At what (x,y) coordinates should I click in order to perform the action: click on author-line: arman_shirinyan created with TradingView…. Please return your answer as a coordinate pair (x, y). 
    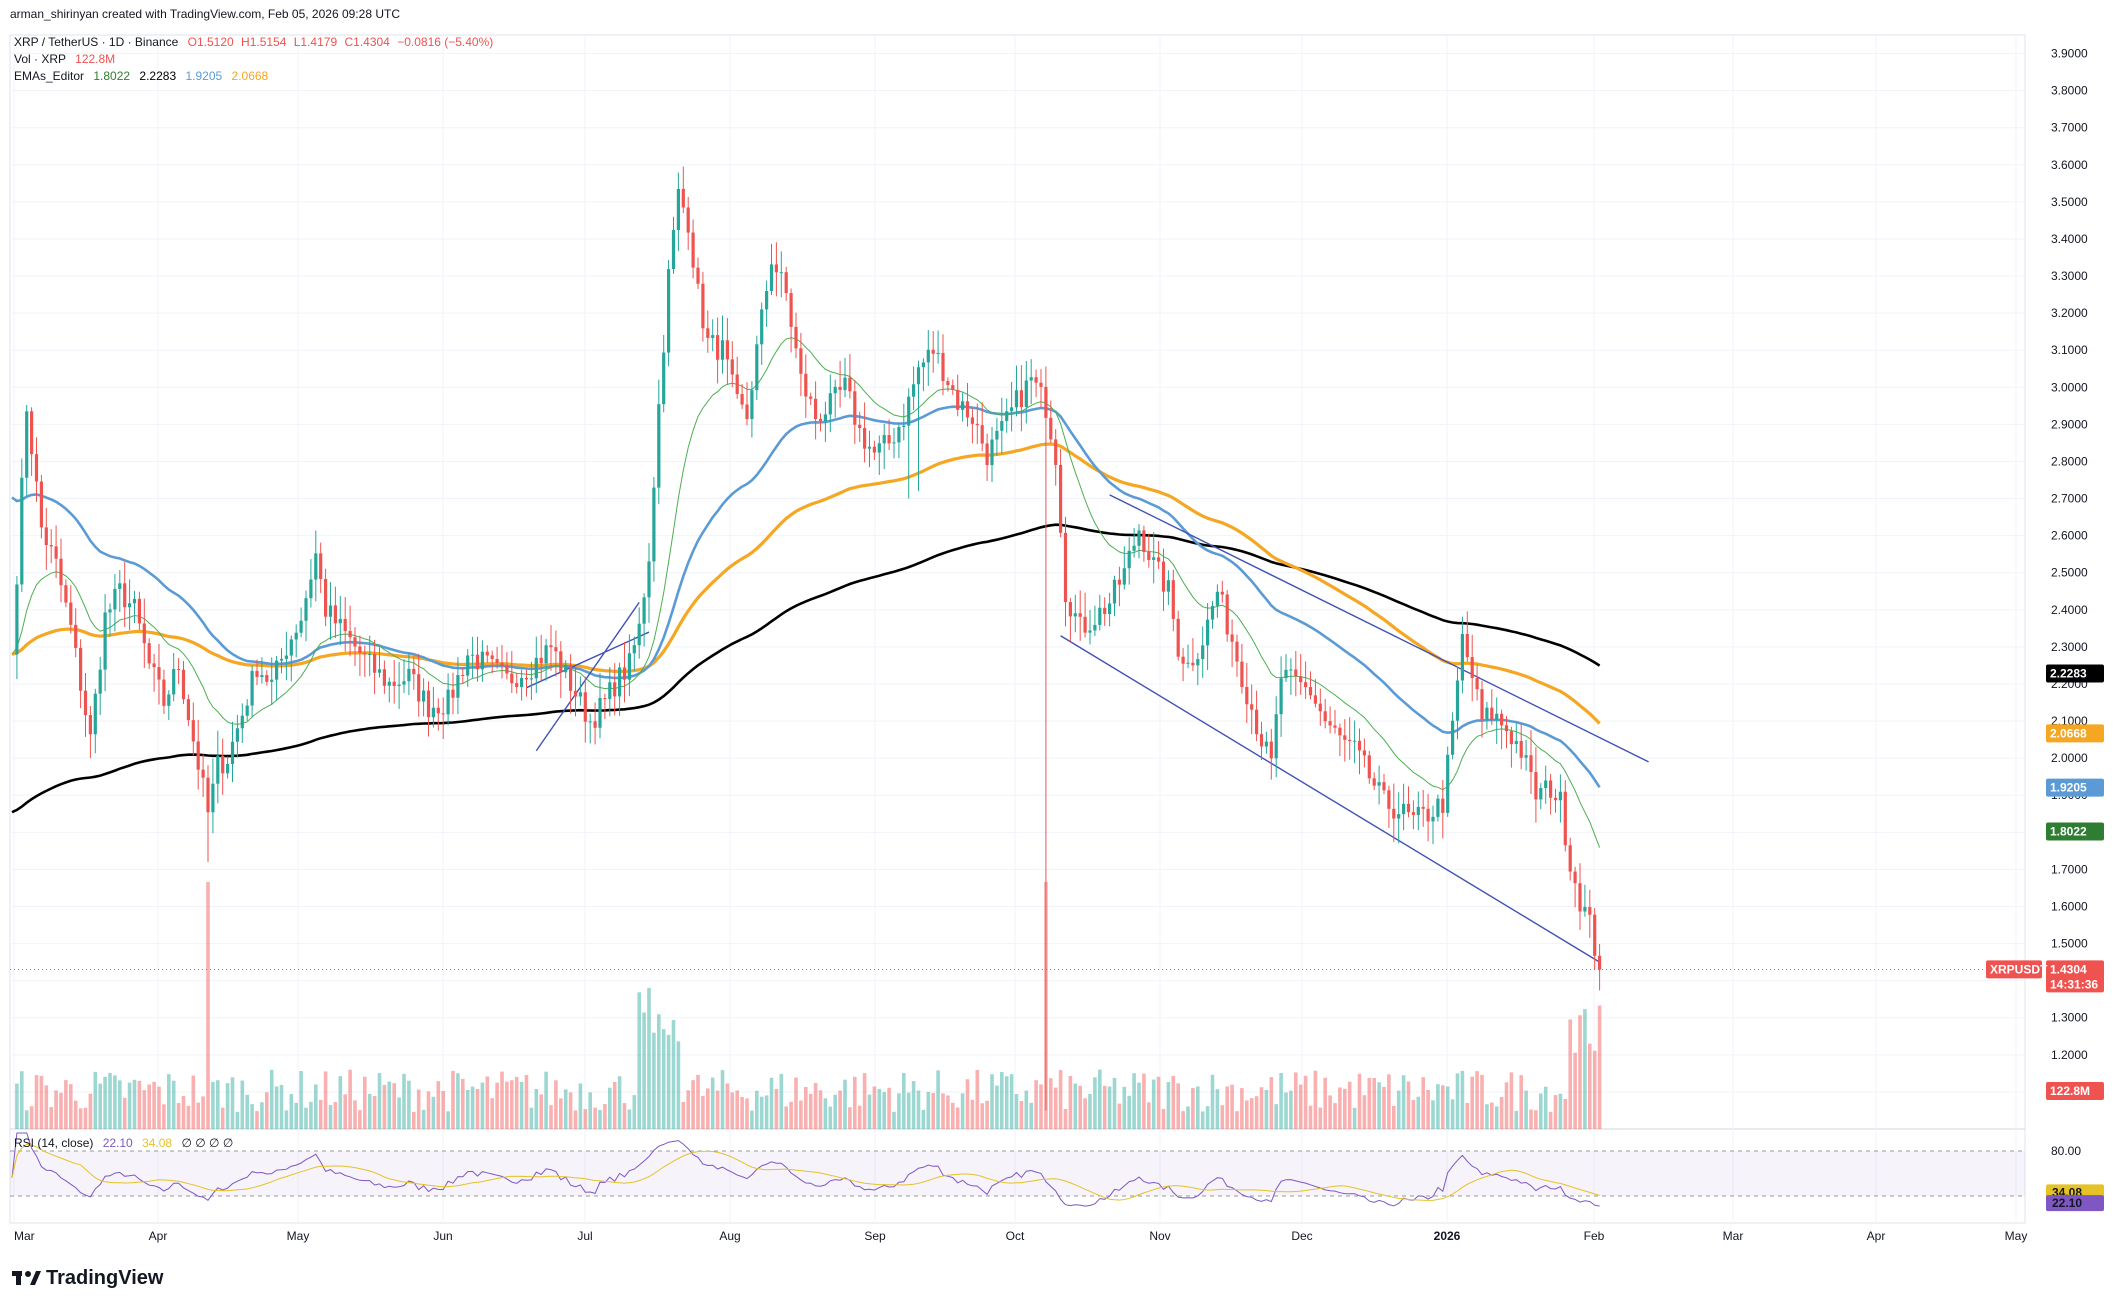
    Looking at the image, I should click on (205, 14).